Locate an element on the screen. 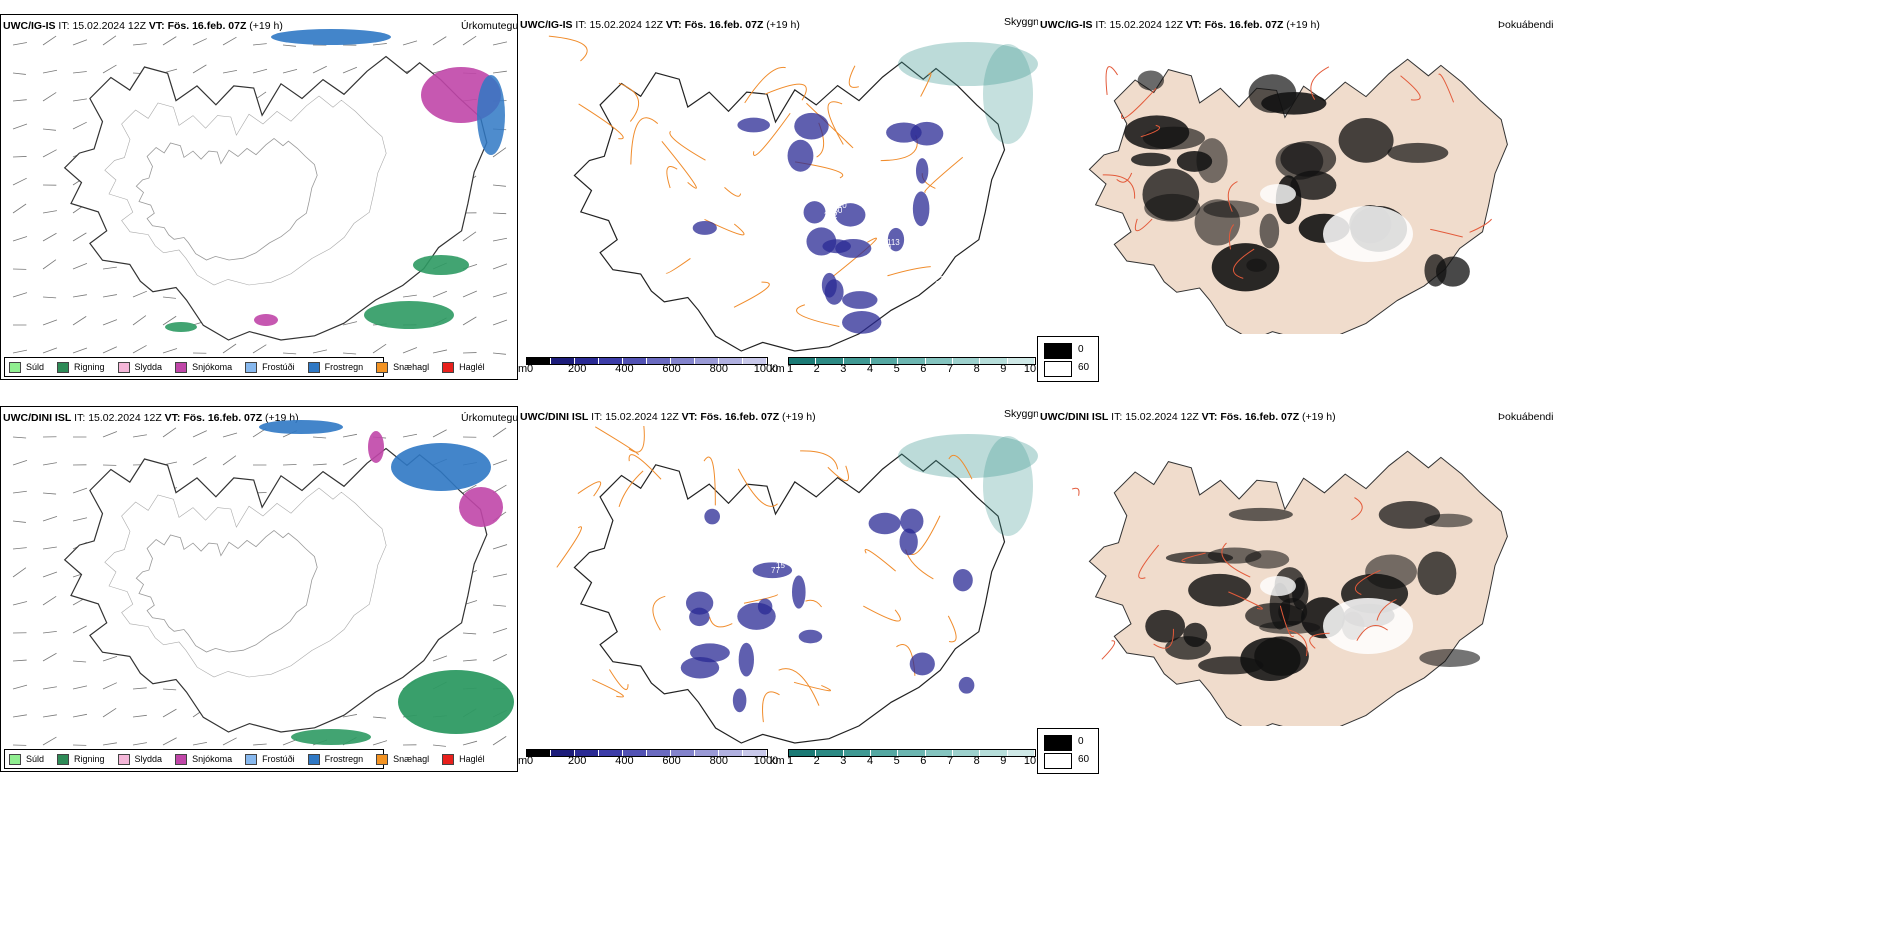 Image resolution: width=1900 pixels, height=950 pixels. legend-item: Rigning is located at coordinates (81, 367).